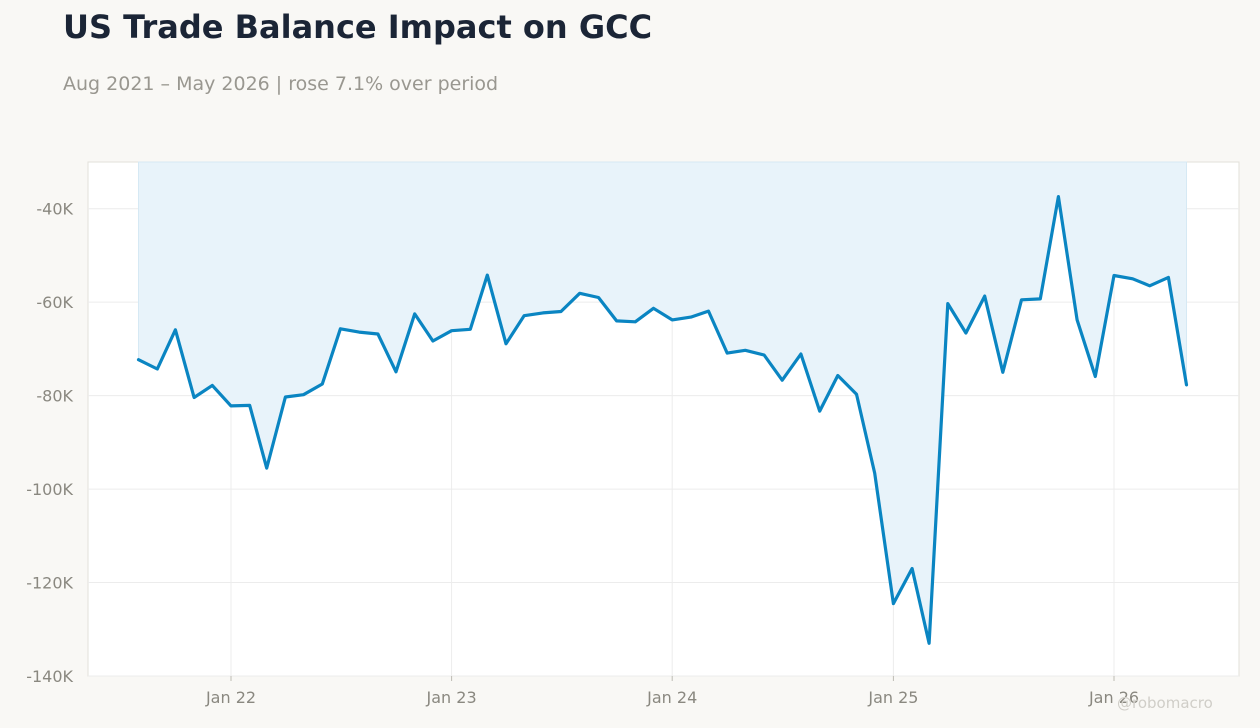 This screenshot has height=728, width=1260. I want to click on y-tick-label: -120K, so click(49, 583).